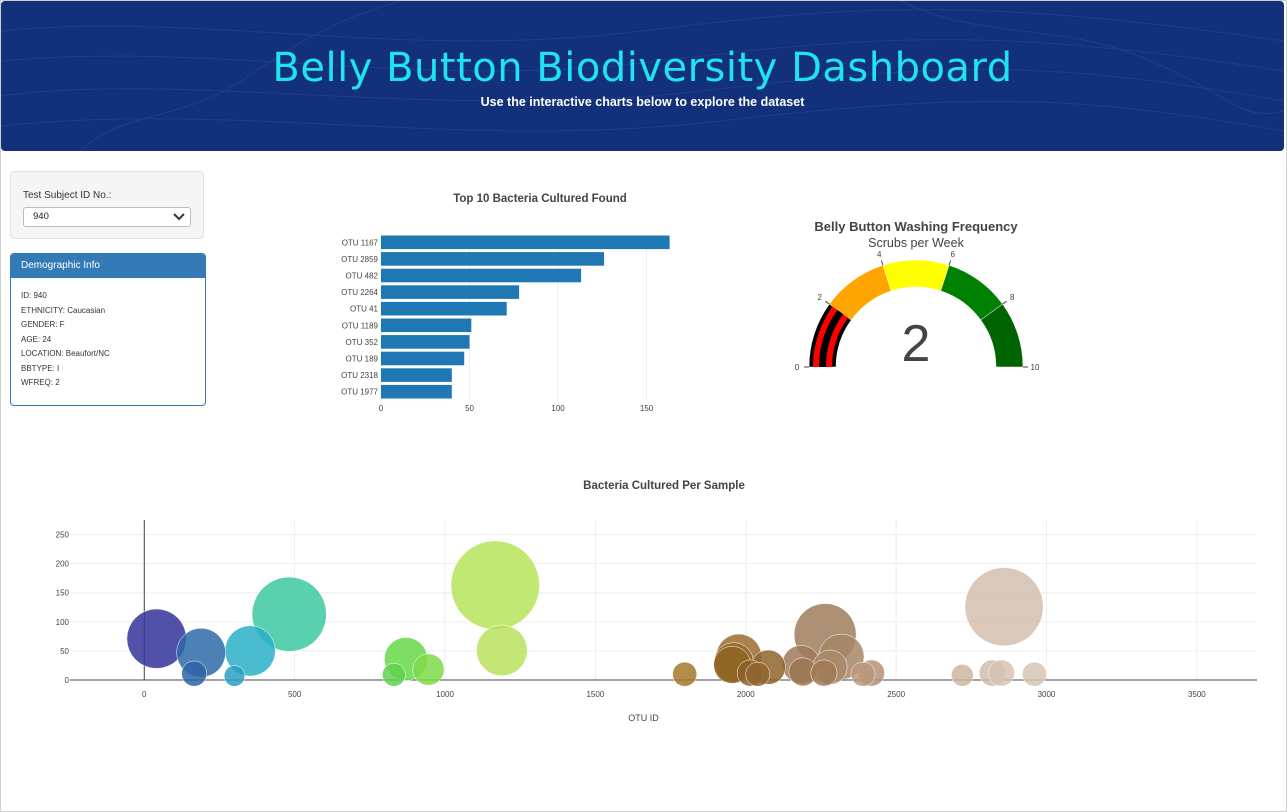 The height and width of the screenshot is (812, 1287). Describe the element at coordinates (831, 338) in the screenshot. I see `gauge-value-core` at that location.